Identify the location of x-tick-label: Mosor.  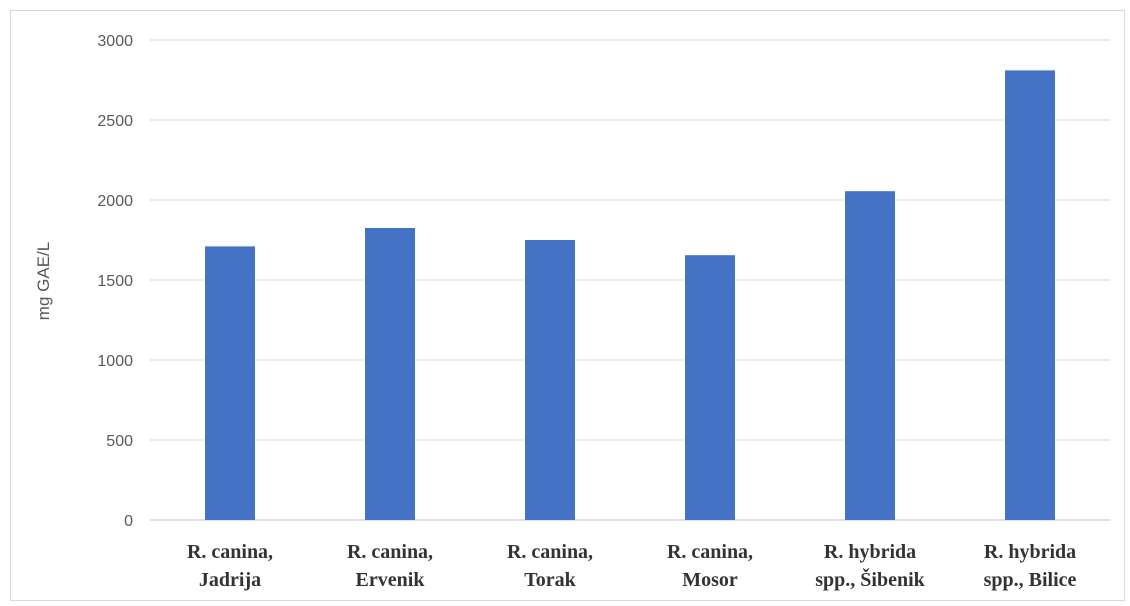
(710, 580).